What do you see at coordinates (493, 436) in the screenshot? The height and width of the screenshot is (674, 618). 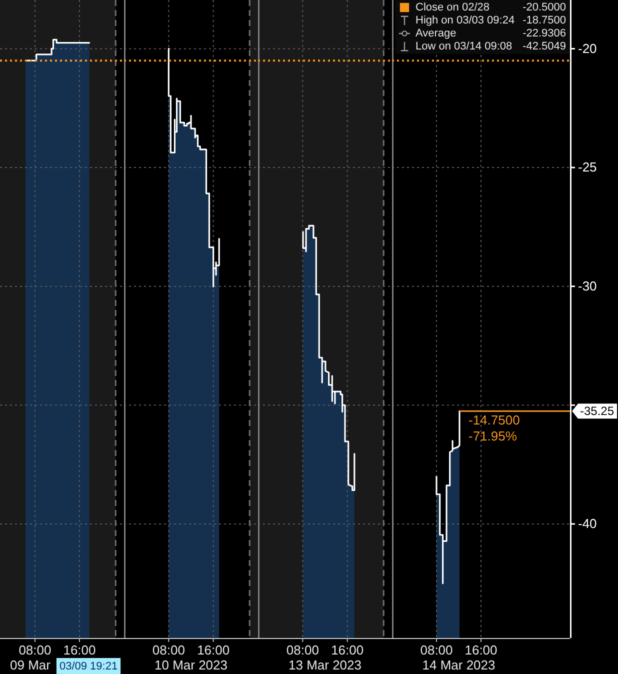 I see `annotation: -71.95%` at bounding box center [493, 436].